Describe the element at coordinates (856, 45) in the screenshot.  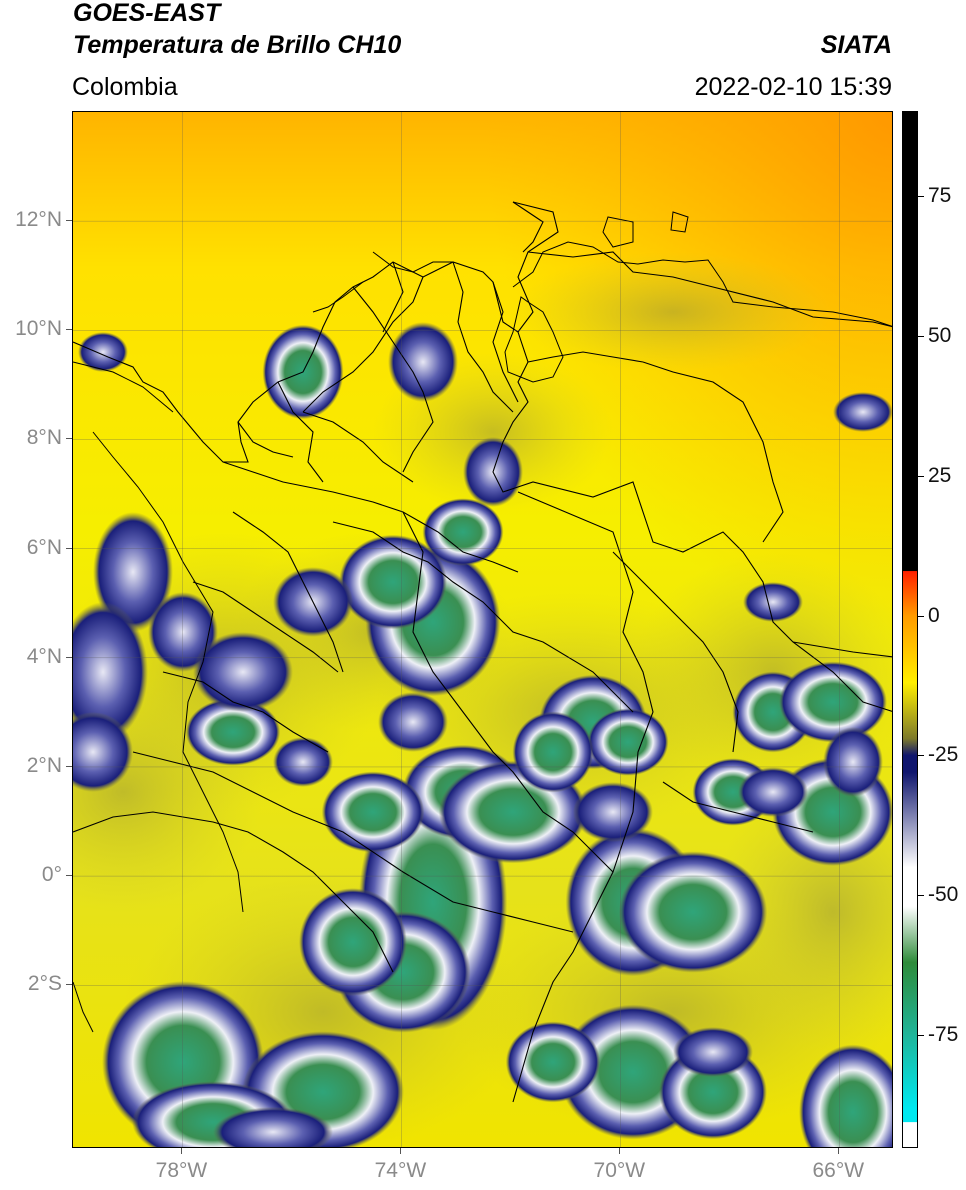
I see `brand-label: SIATA` at that location.